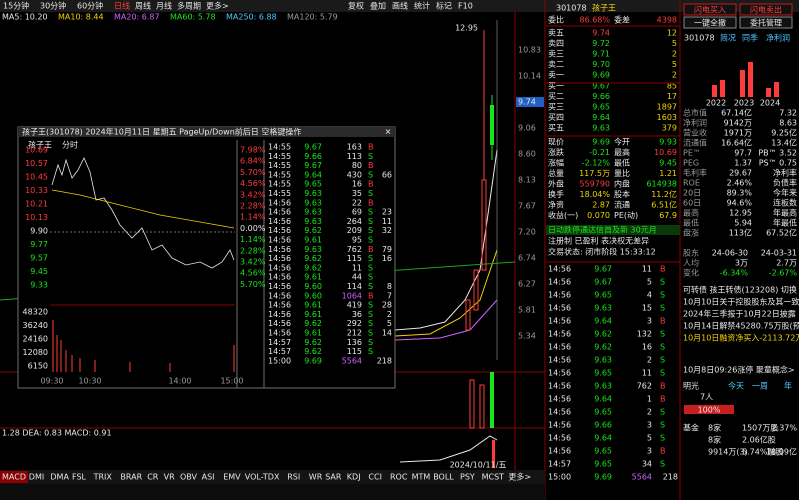 This screenshot has width=799, height=500. What do you see at coordinates (333, 477) in the screenshot?
I see `indicator-tab: SAR` at bounding box center [333, 477].